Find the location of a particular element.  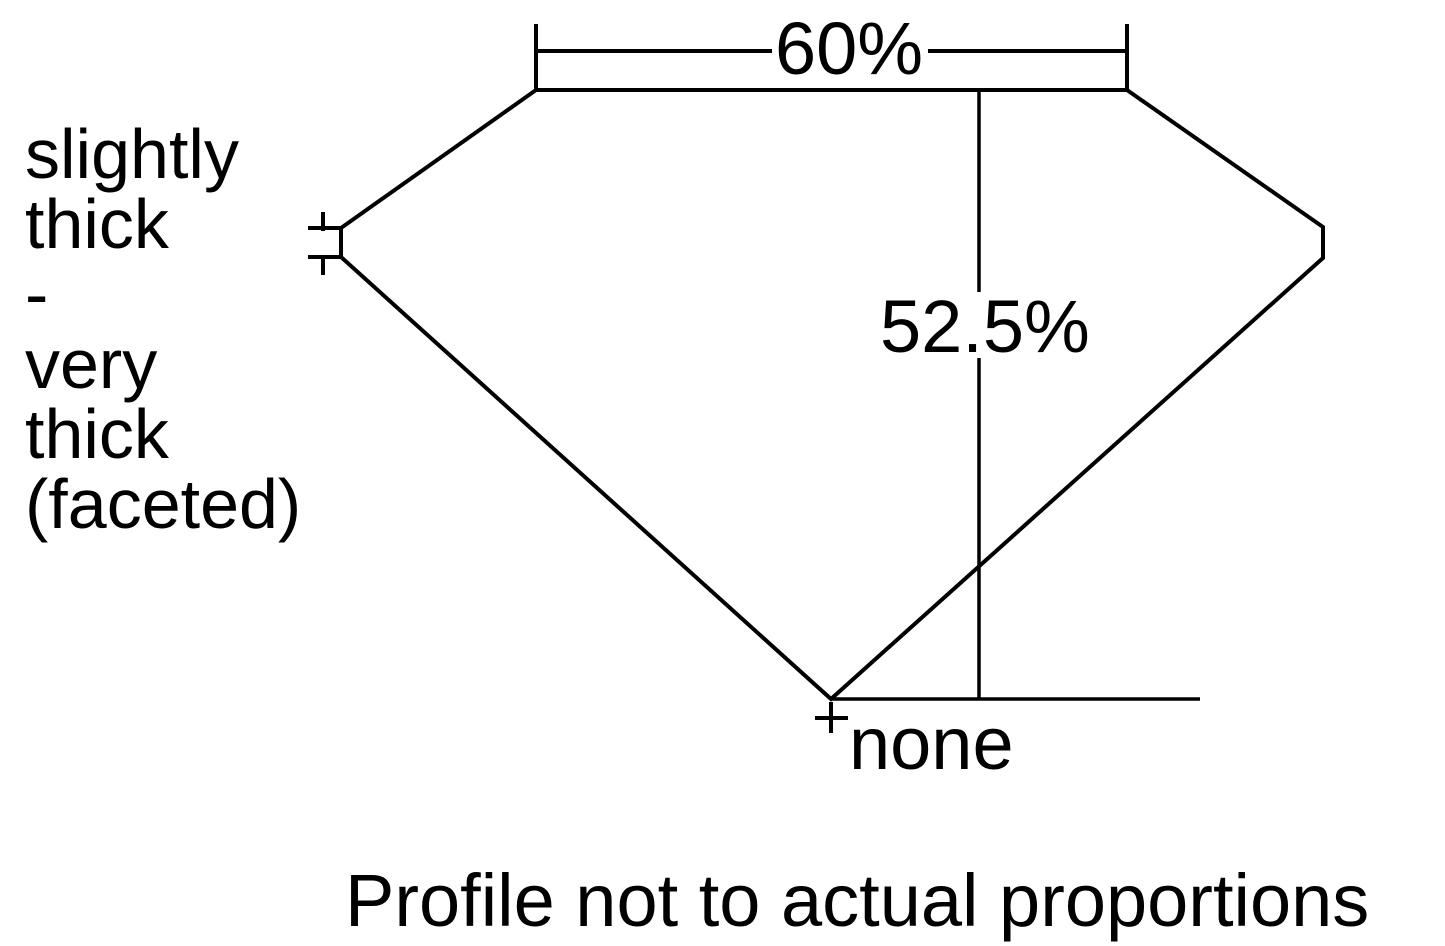

table-width-label: 60% is located at coordinates (849, 48).